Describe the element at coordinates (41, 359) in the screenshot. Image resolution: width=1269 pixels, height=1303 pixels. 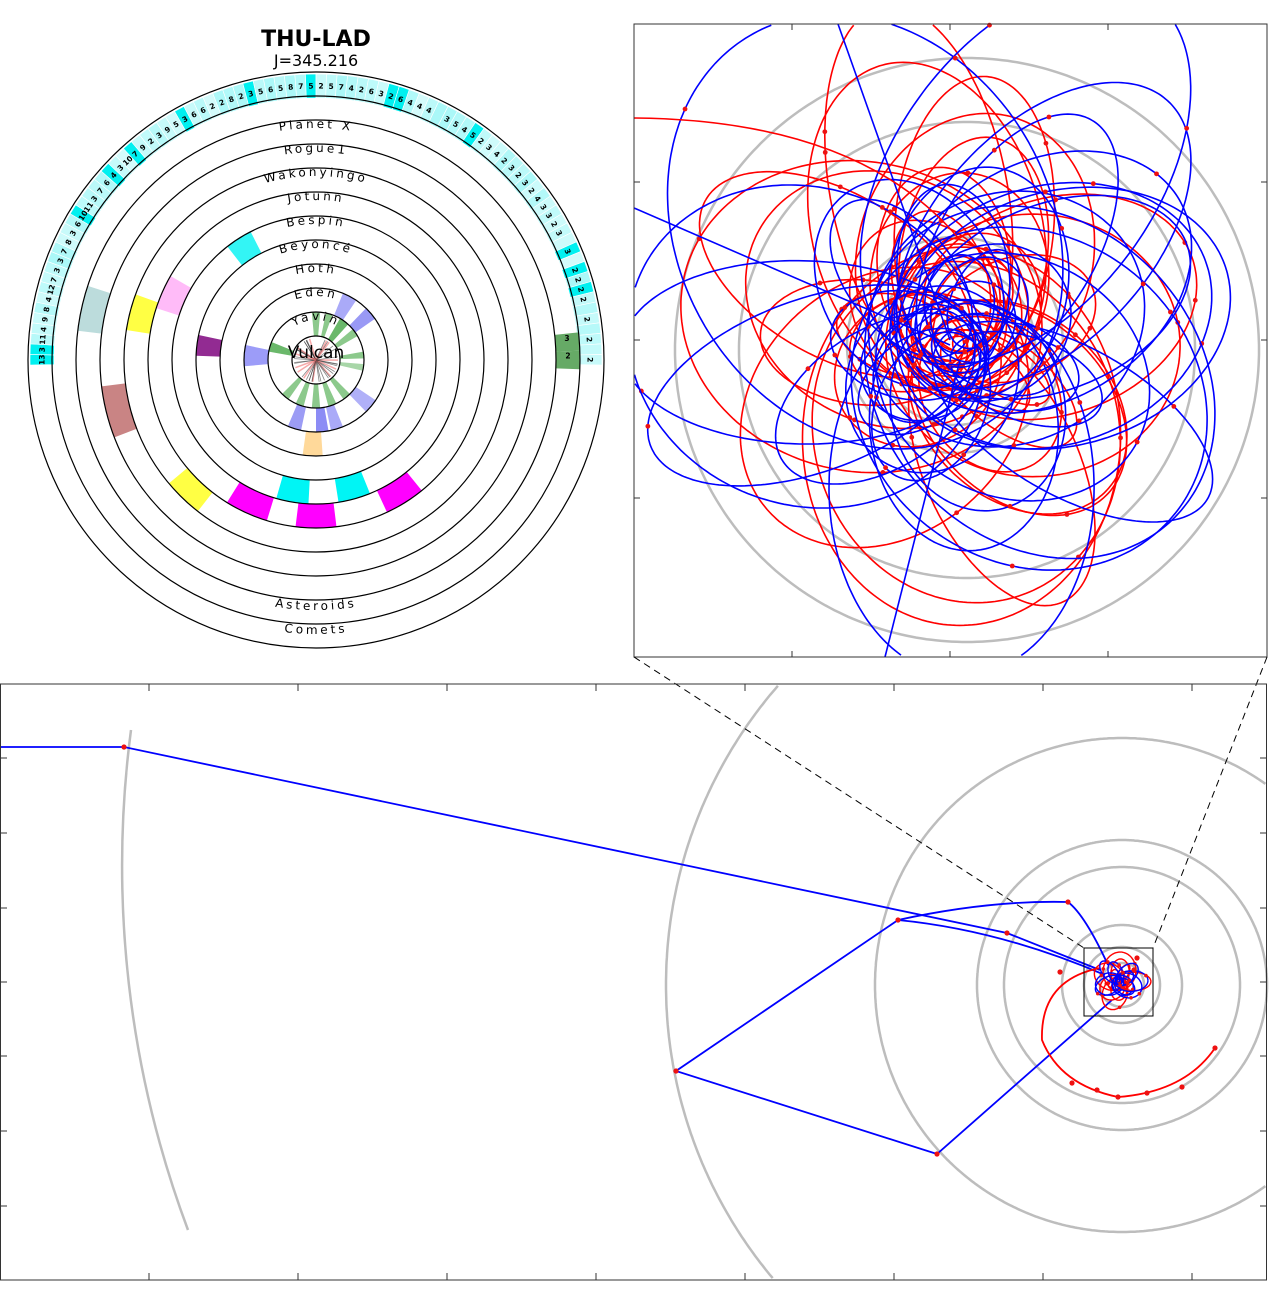
I see `comet-count: 13` at that location.